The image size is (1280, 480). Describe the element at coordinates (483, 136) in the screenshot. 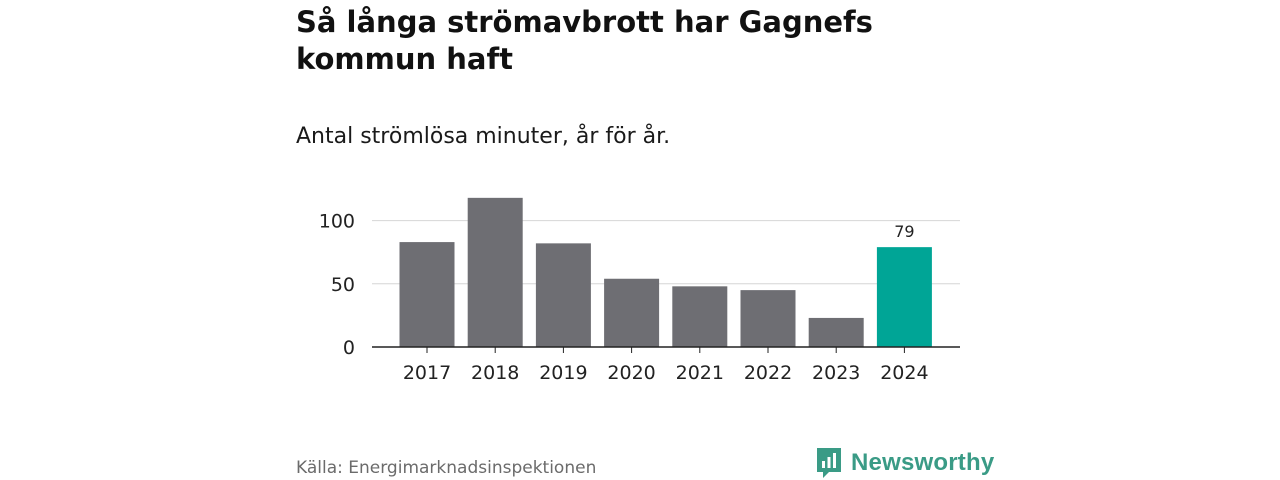

I see `chart-subtitle: Antal strömlösa minuter, år för år.` at that location.